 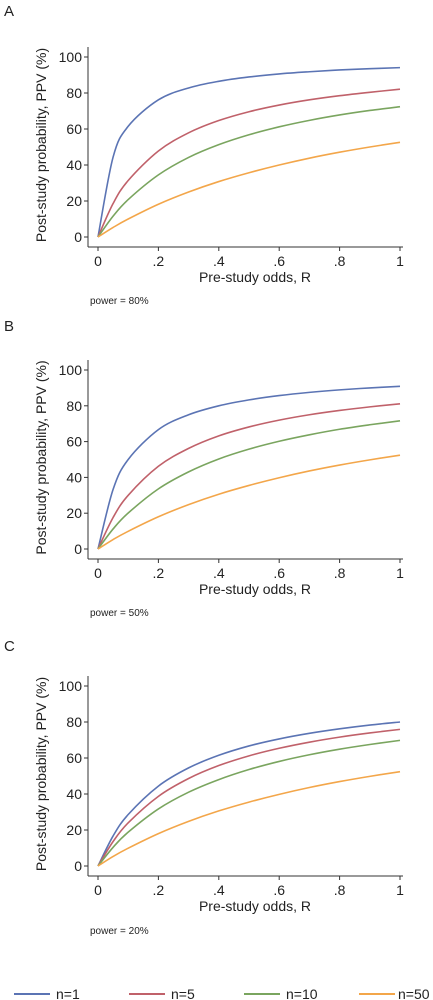 I want to click on power-note: power = 50%, so click(x=119, y=613).